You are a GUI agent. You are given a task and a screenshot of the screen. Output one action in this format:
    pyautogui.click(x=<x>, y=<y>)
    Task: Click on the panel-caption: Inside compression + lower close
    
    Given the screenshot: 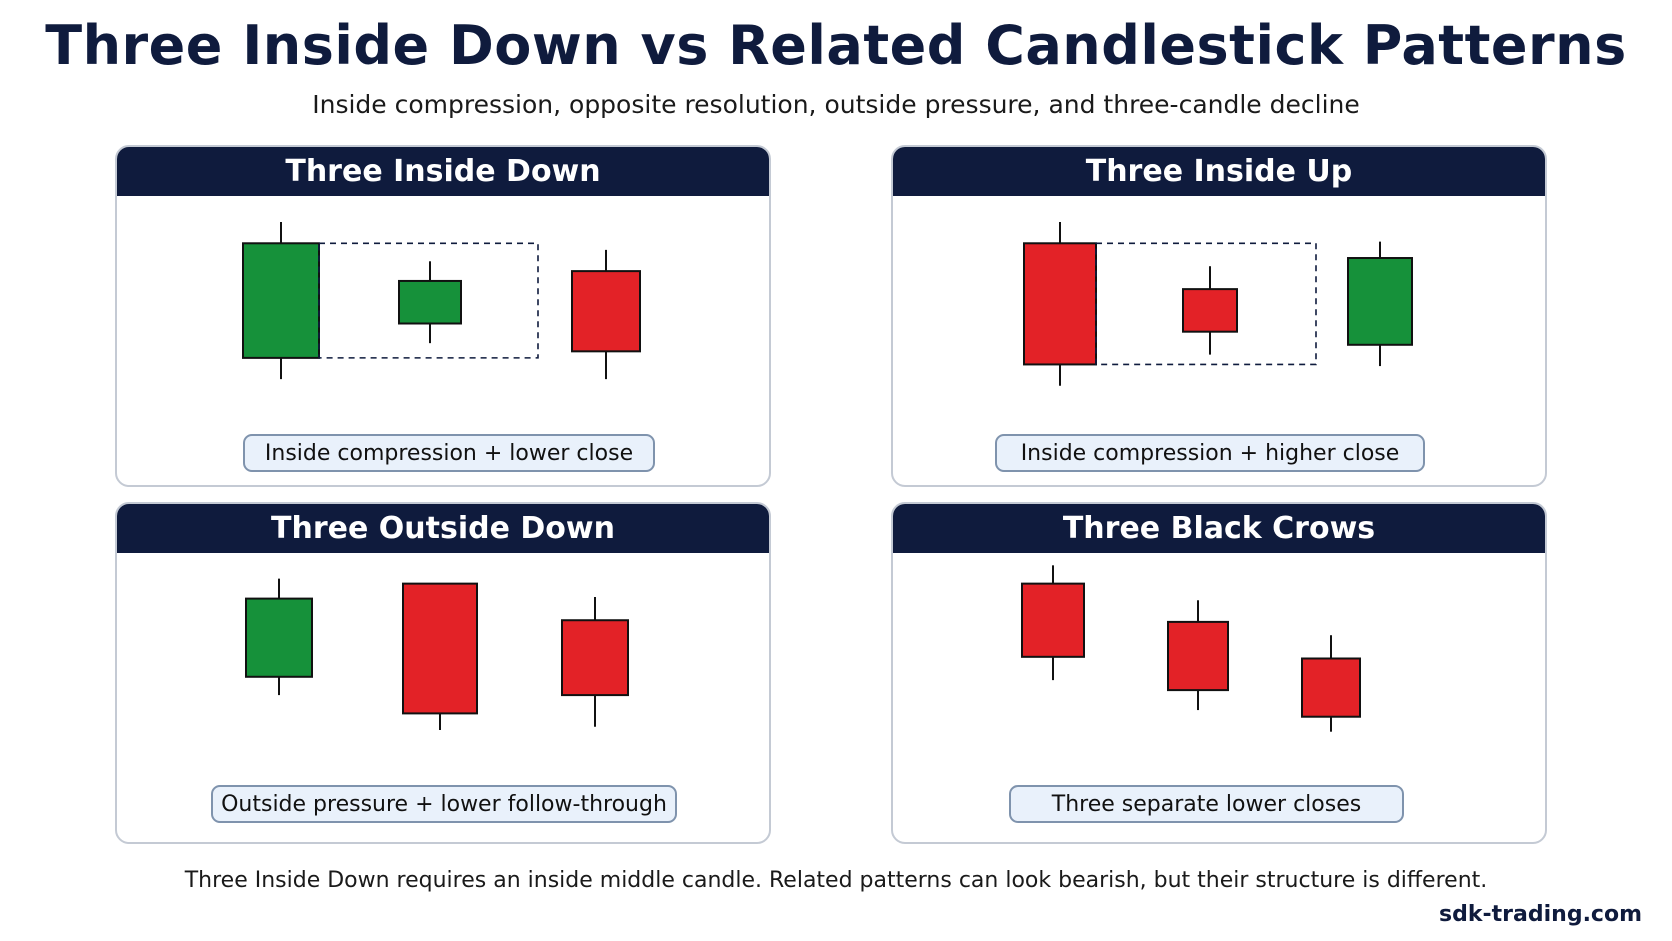 What is the action you would take?
    pyautogui.click(x=449, y=453)
    